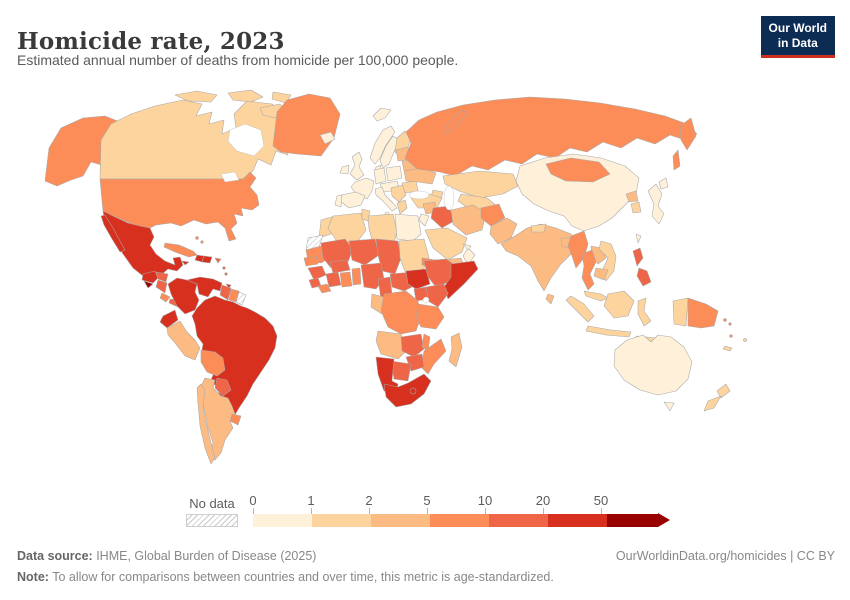 This screenshot has width=850, height=600. What do you see at coordinates (185, 263) in the screenshot?
I see `country-jamaica` at bounding box center [185, 263].